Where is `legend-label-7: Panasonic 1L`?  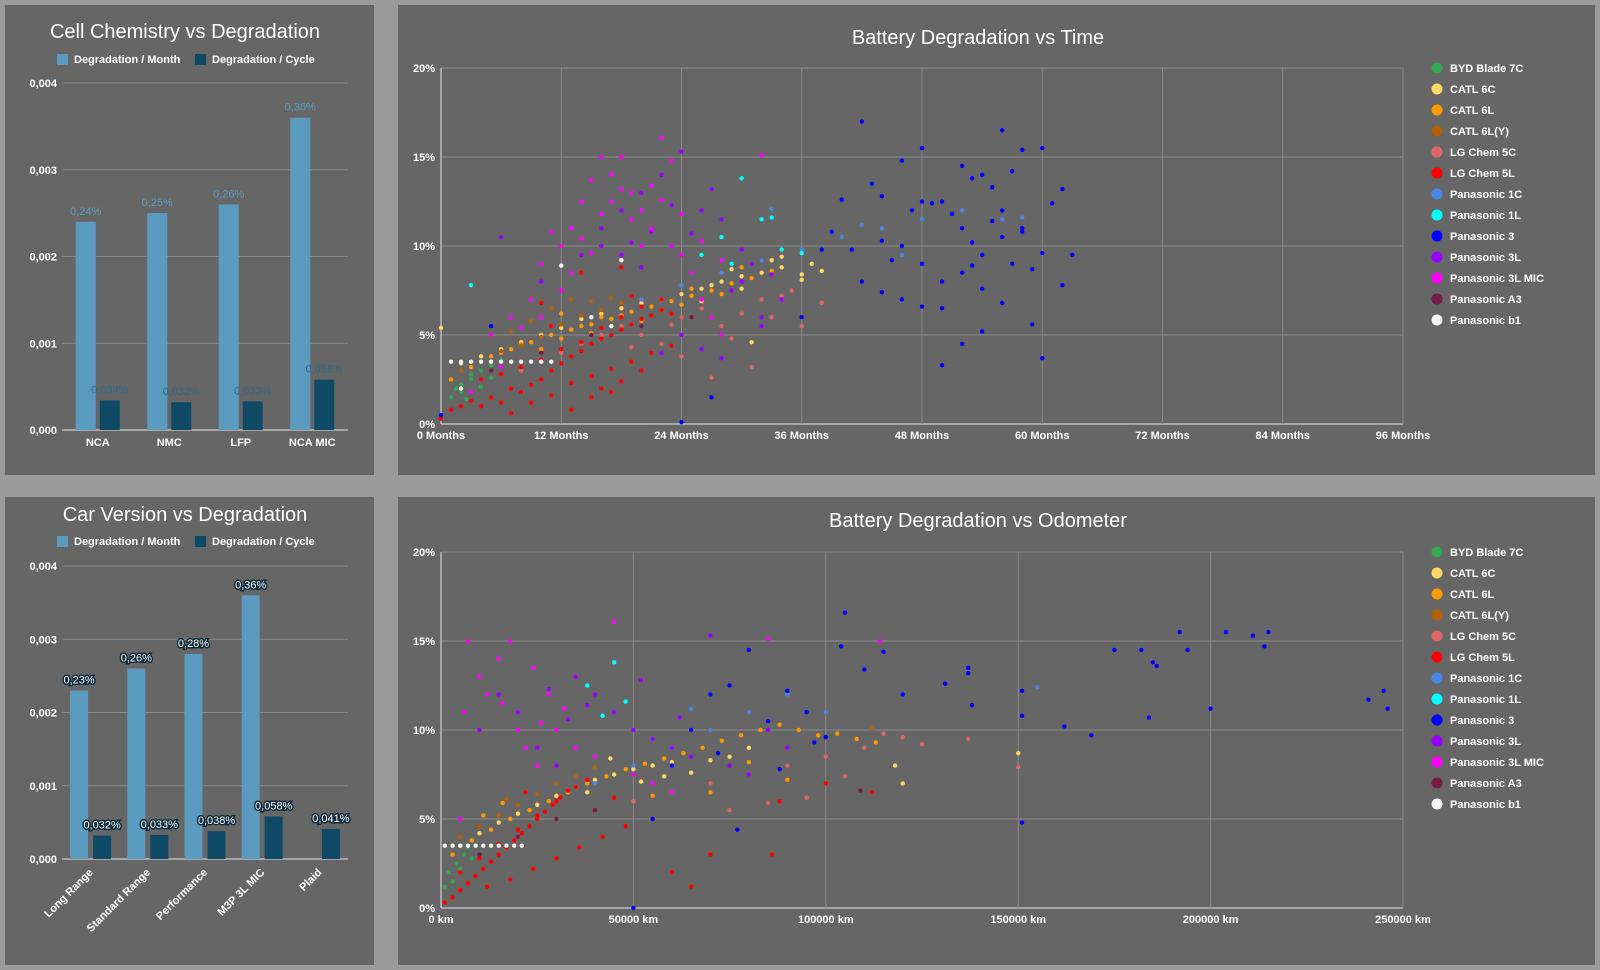 legend-label-7: Panasonic 1L is located at coordinates (1485, 700).